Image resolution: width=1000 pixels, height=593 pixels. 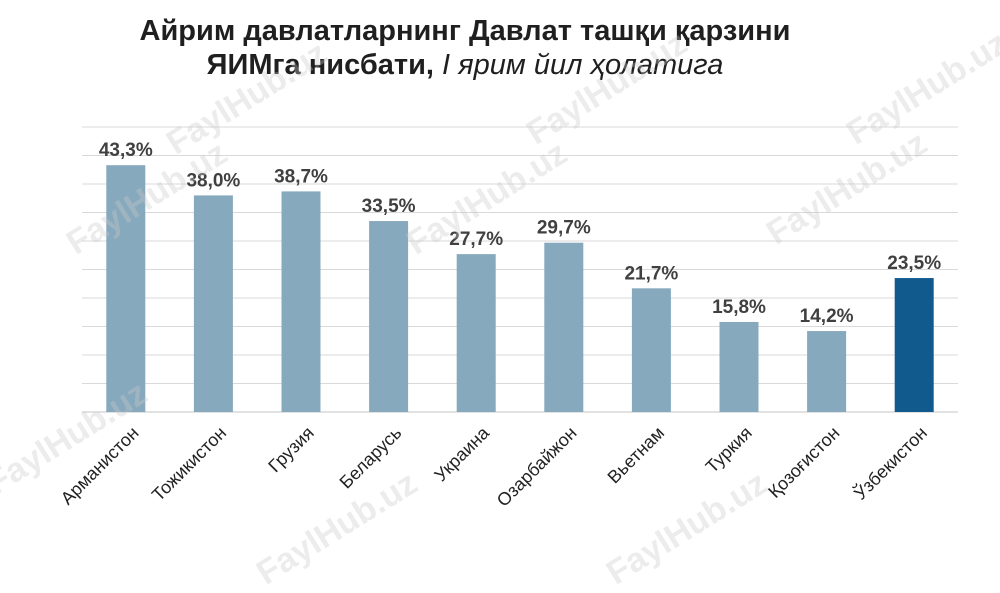 I want to click on bar-value-label: 38,0%, so click(x=213, y=180).